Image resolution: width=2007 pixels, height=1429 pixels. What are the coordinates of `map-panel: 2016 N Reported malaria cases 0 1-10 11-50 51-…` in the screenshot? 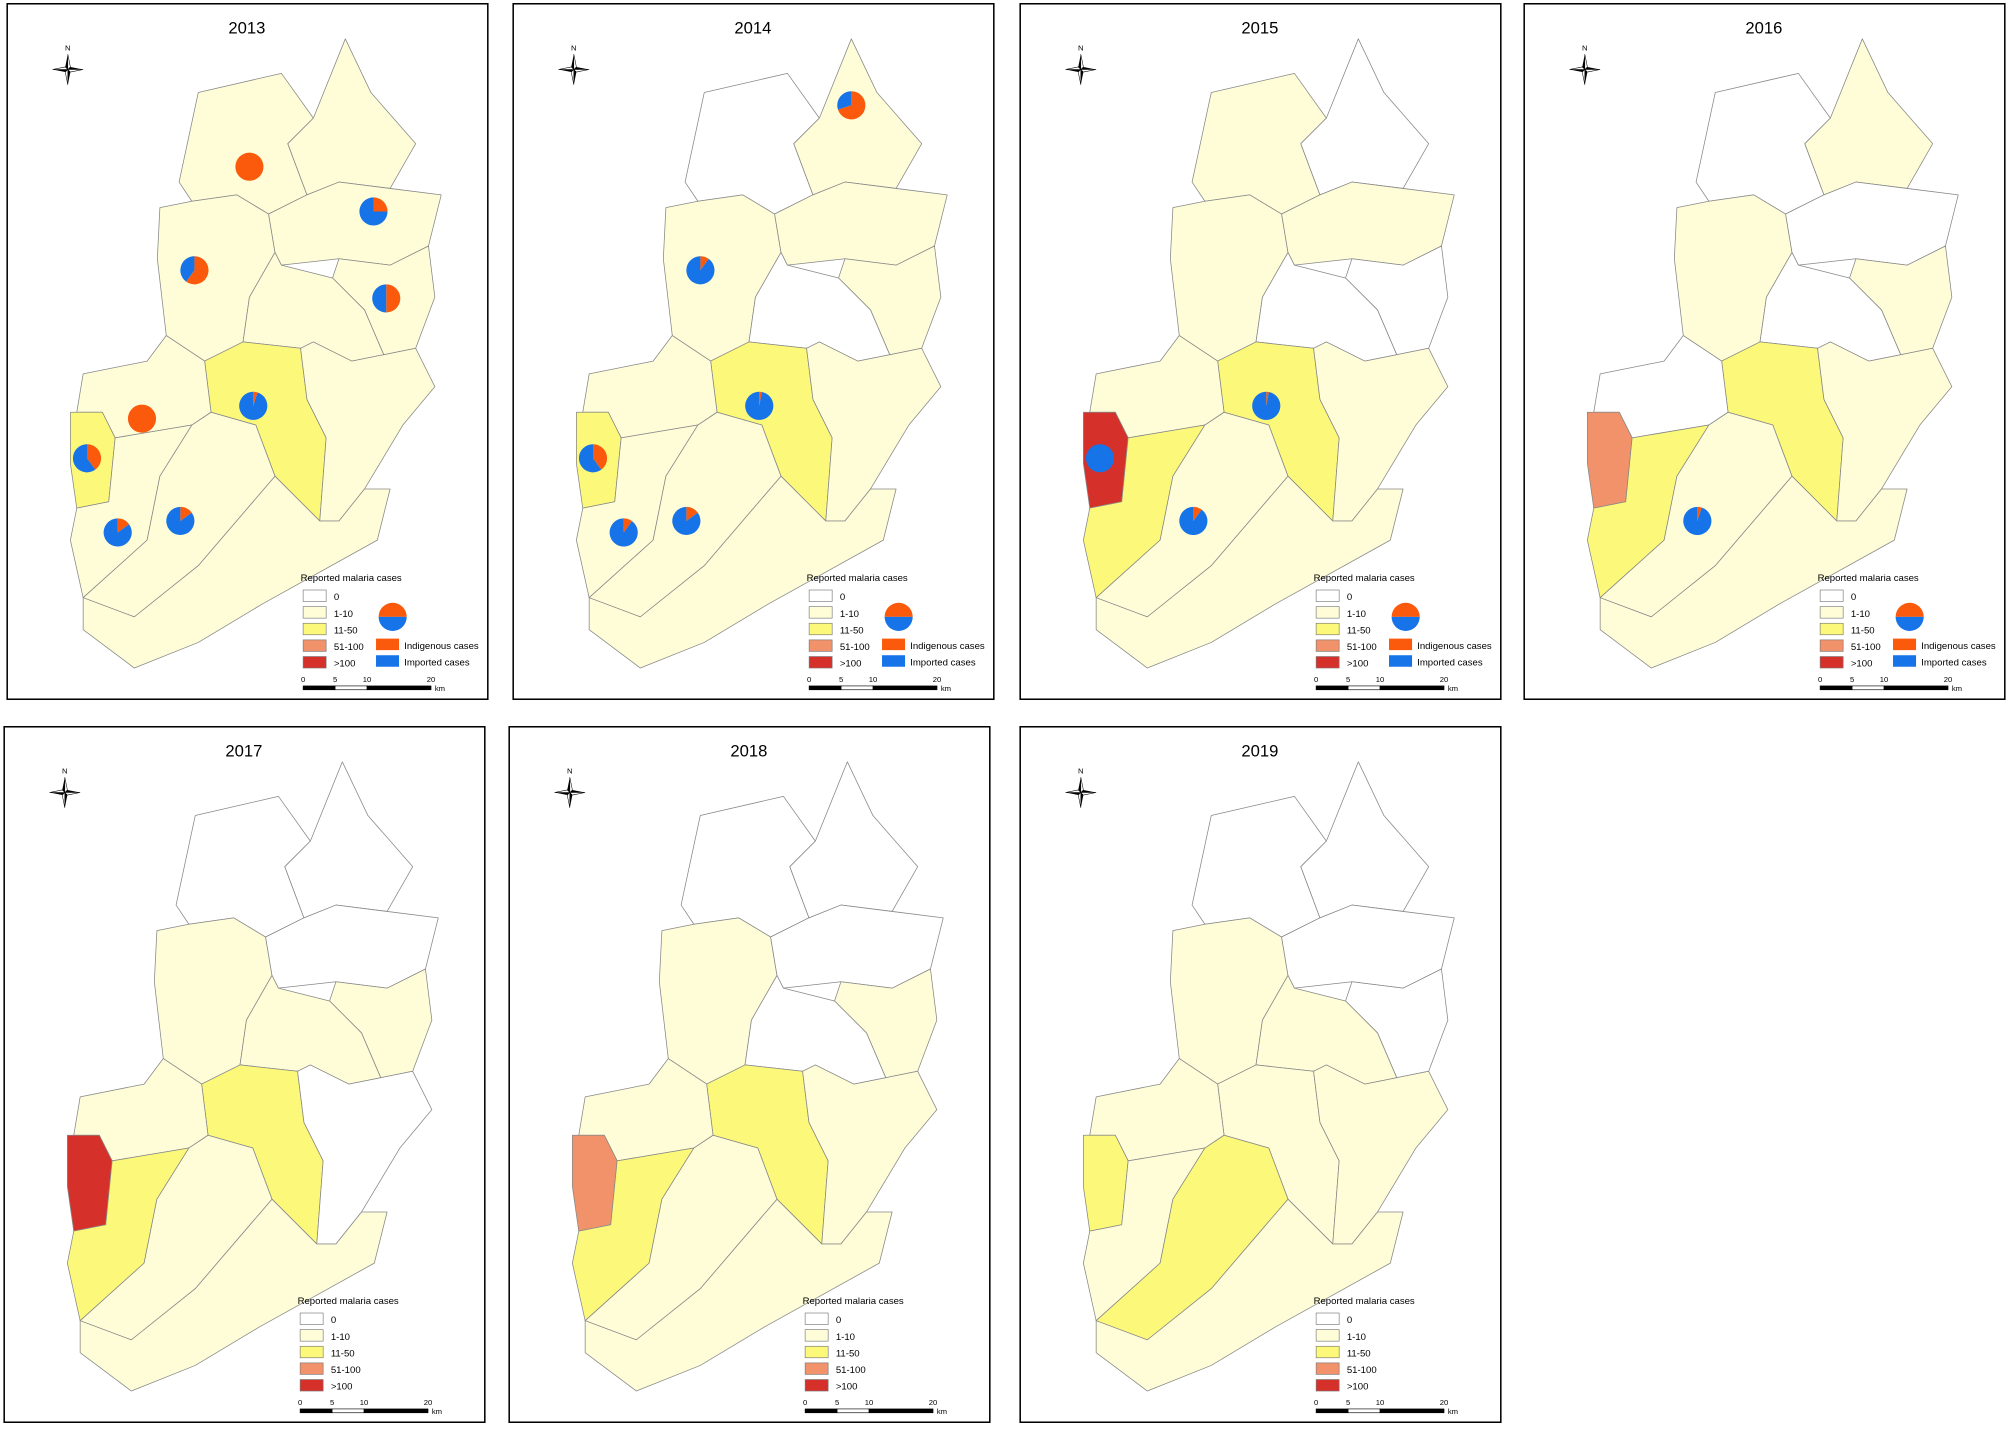 It's located at (1764, 351).